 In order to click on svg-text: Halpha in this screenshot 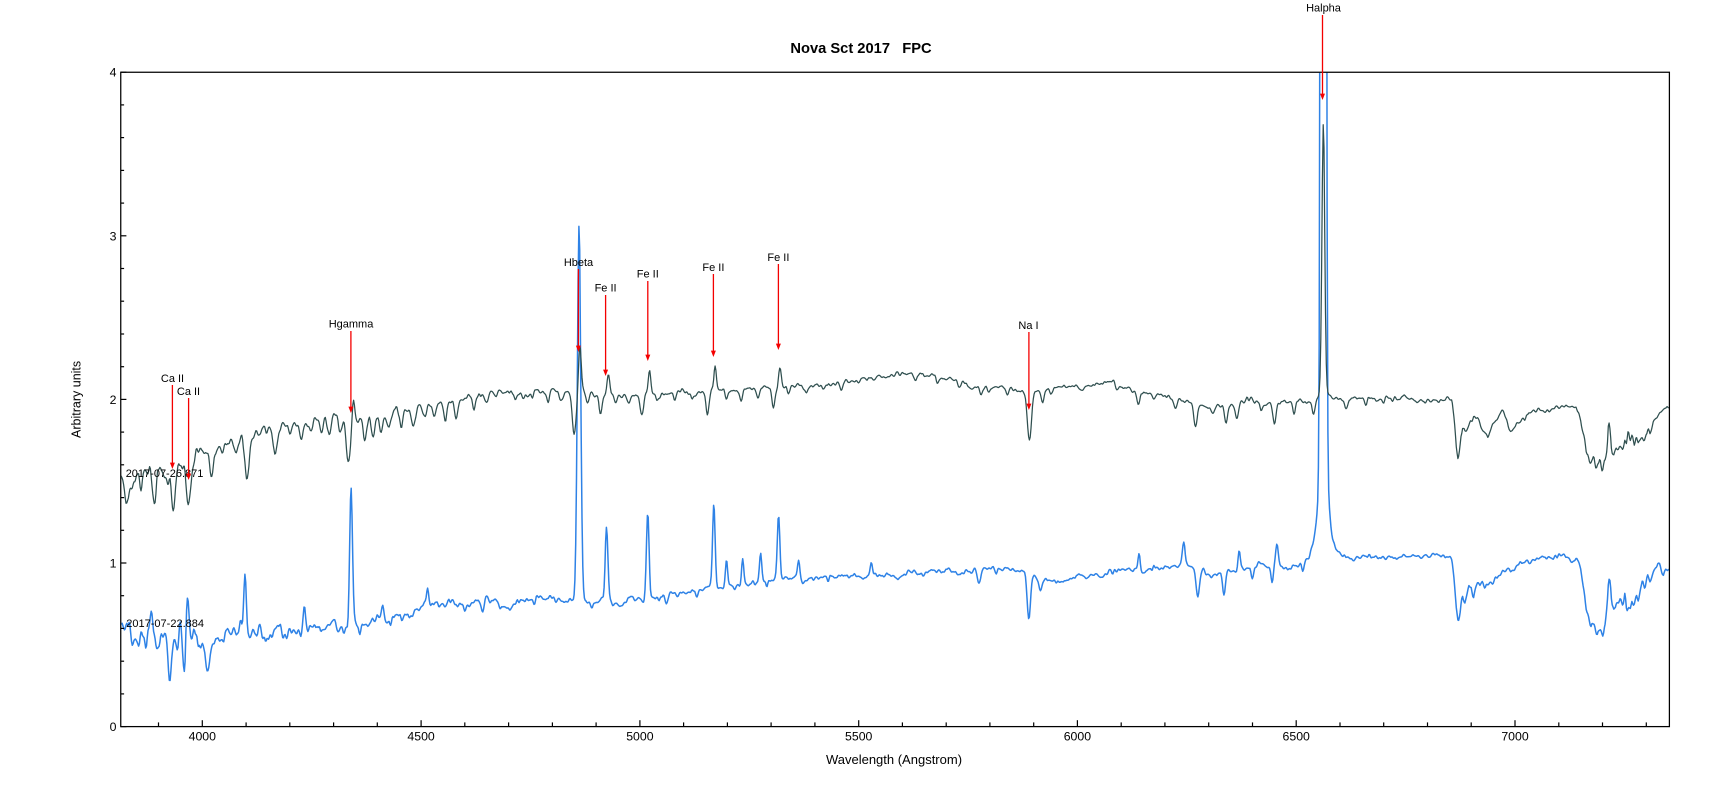, I will do `click(1324, 9)`.